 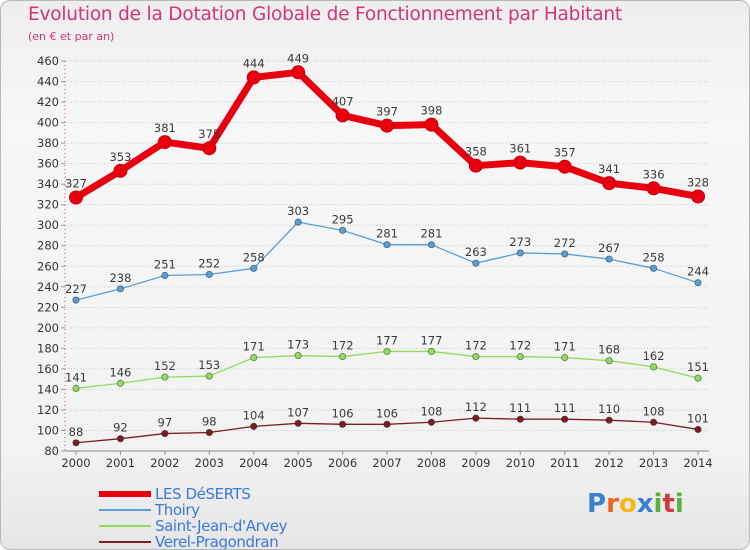 What do you see at coordinates (254, 257) in the screenshot?
I see `data-label-thoiry: 258` at bounding box center [254, 257].